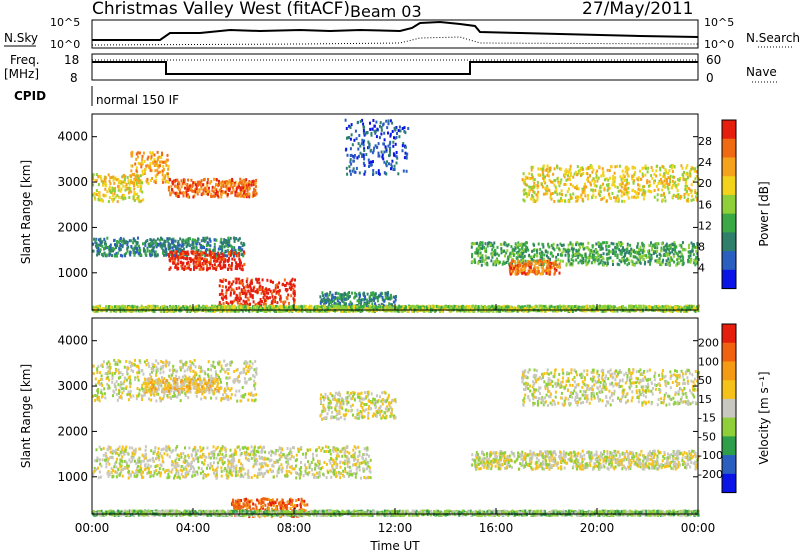  I want to click on cpid-label: CPID, so click(30, 96).